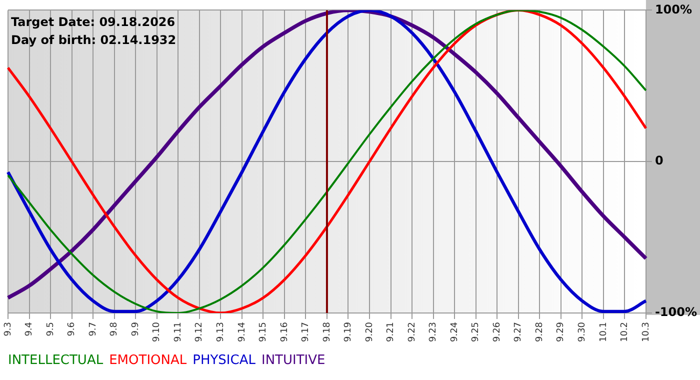 This screenshot has width=700, height=380. I want to click on text: PHYSICAL, so click(224, 360).